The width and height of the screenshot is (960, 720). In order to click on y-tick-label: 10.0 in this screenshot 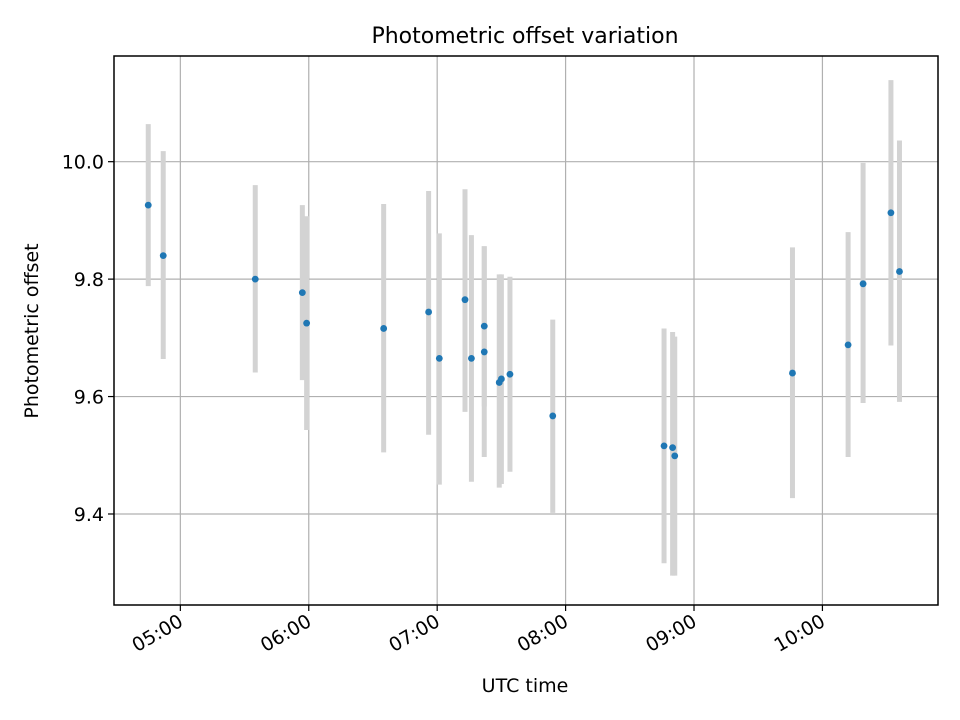, I will do `click(83, 163)`.